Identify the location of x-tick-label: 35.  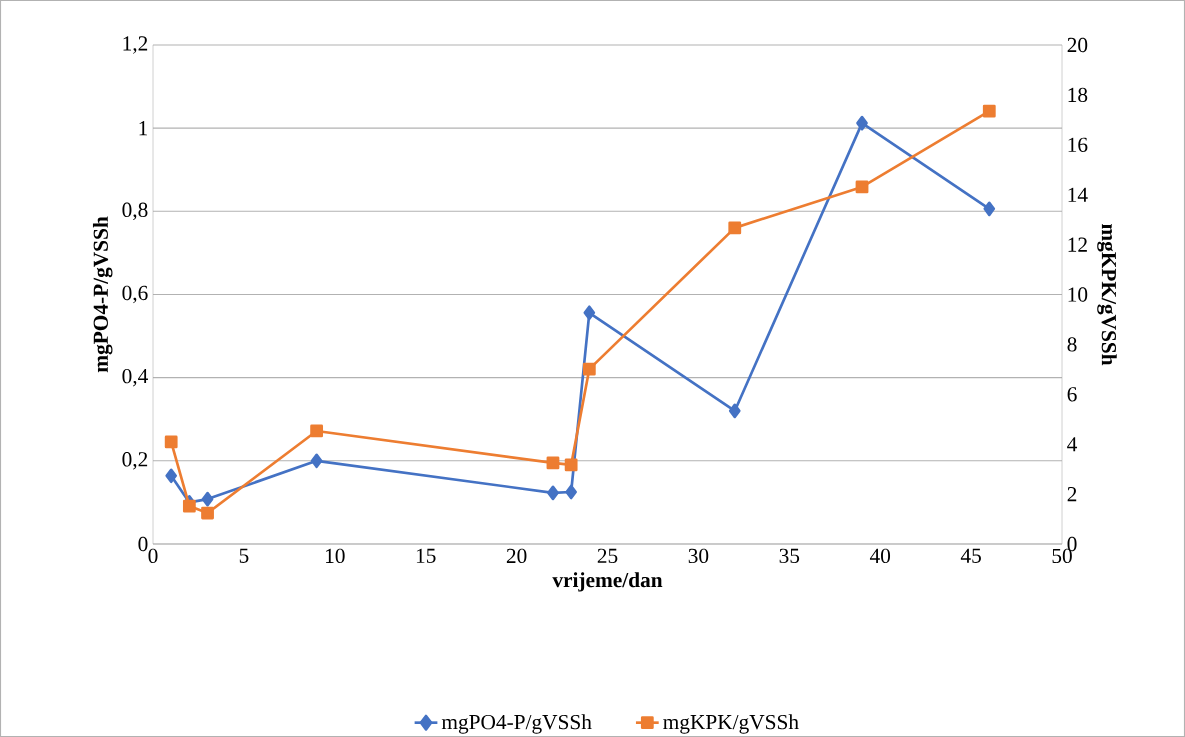
(789, 556).